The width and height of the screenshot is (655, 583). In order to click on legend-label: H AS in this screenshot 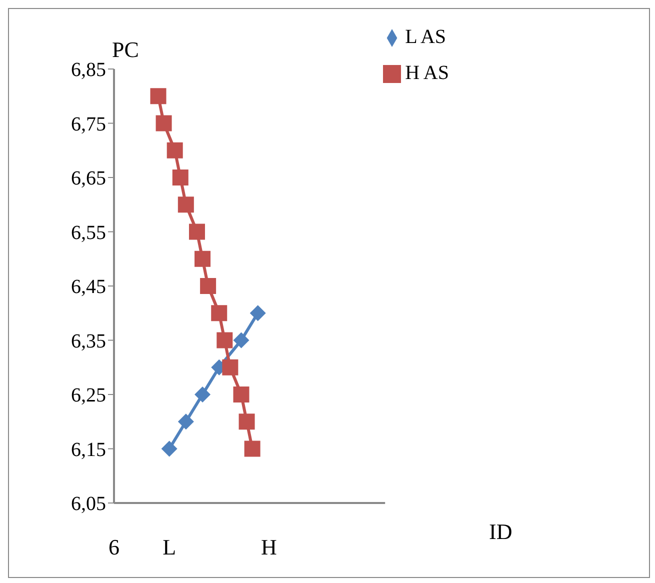, I will do `click(427, 73)`.